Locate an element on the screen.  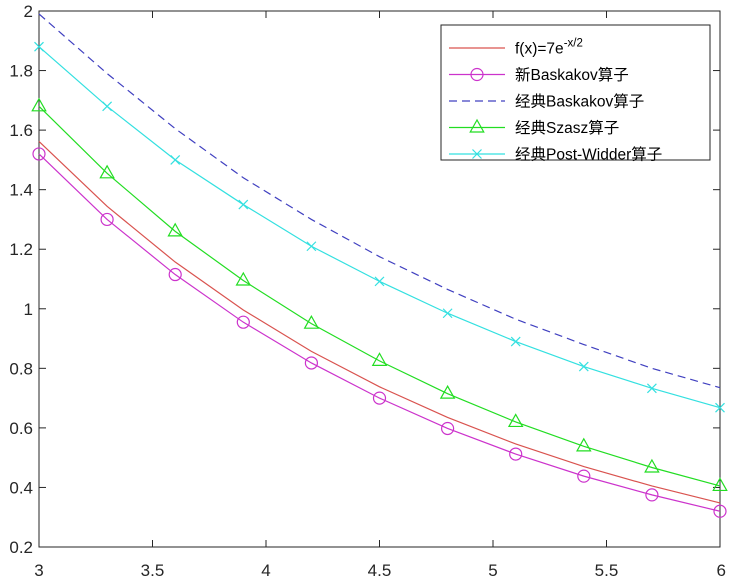
legend-label-superscript: -x/2 is located at coordinates (573, 44).